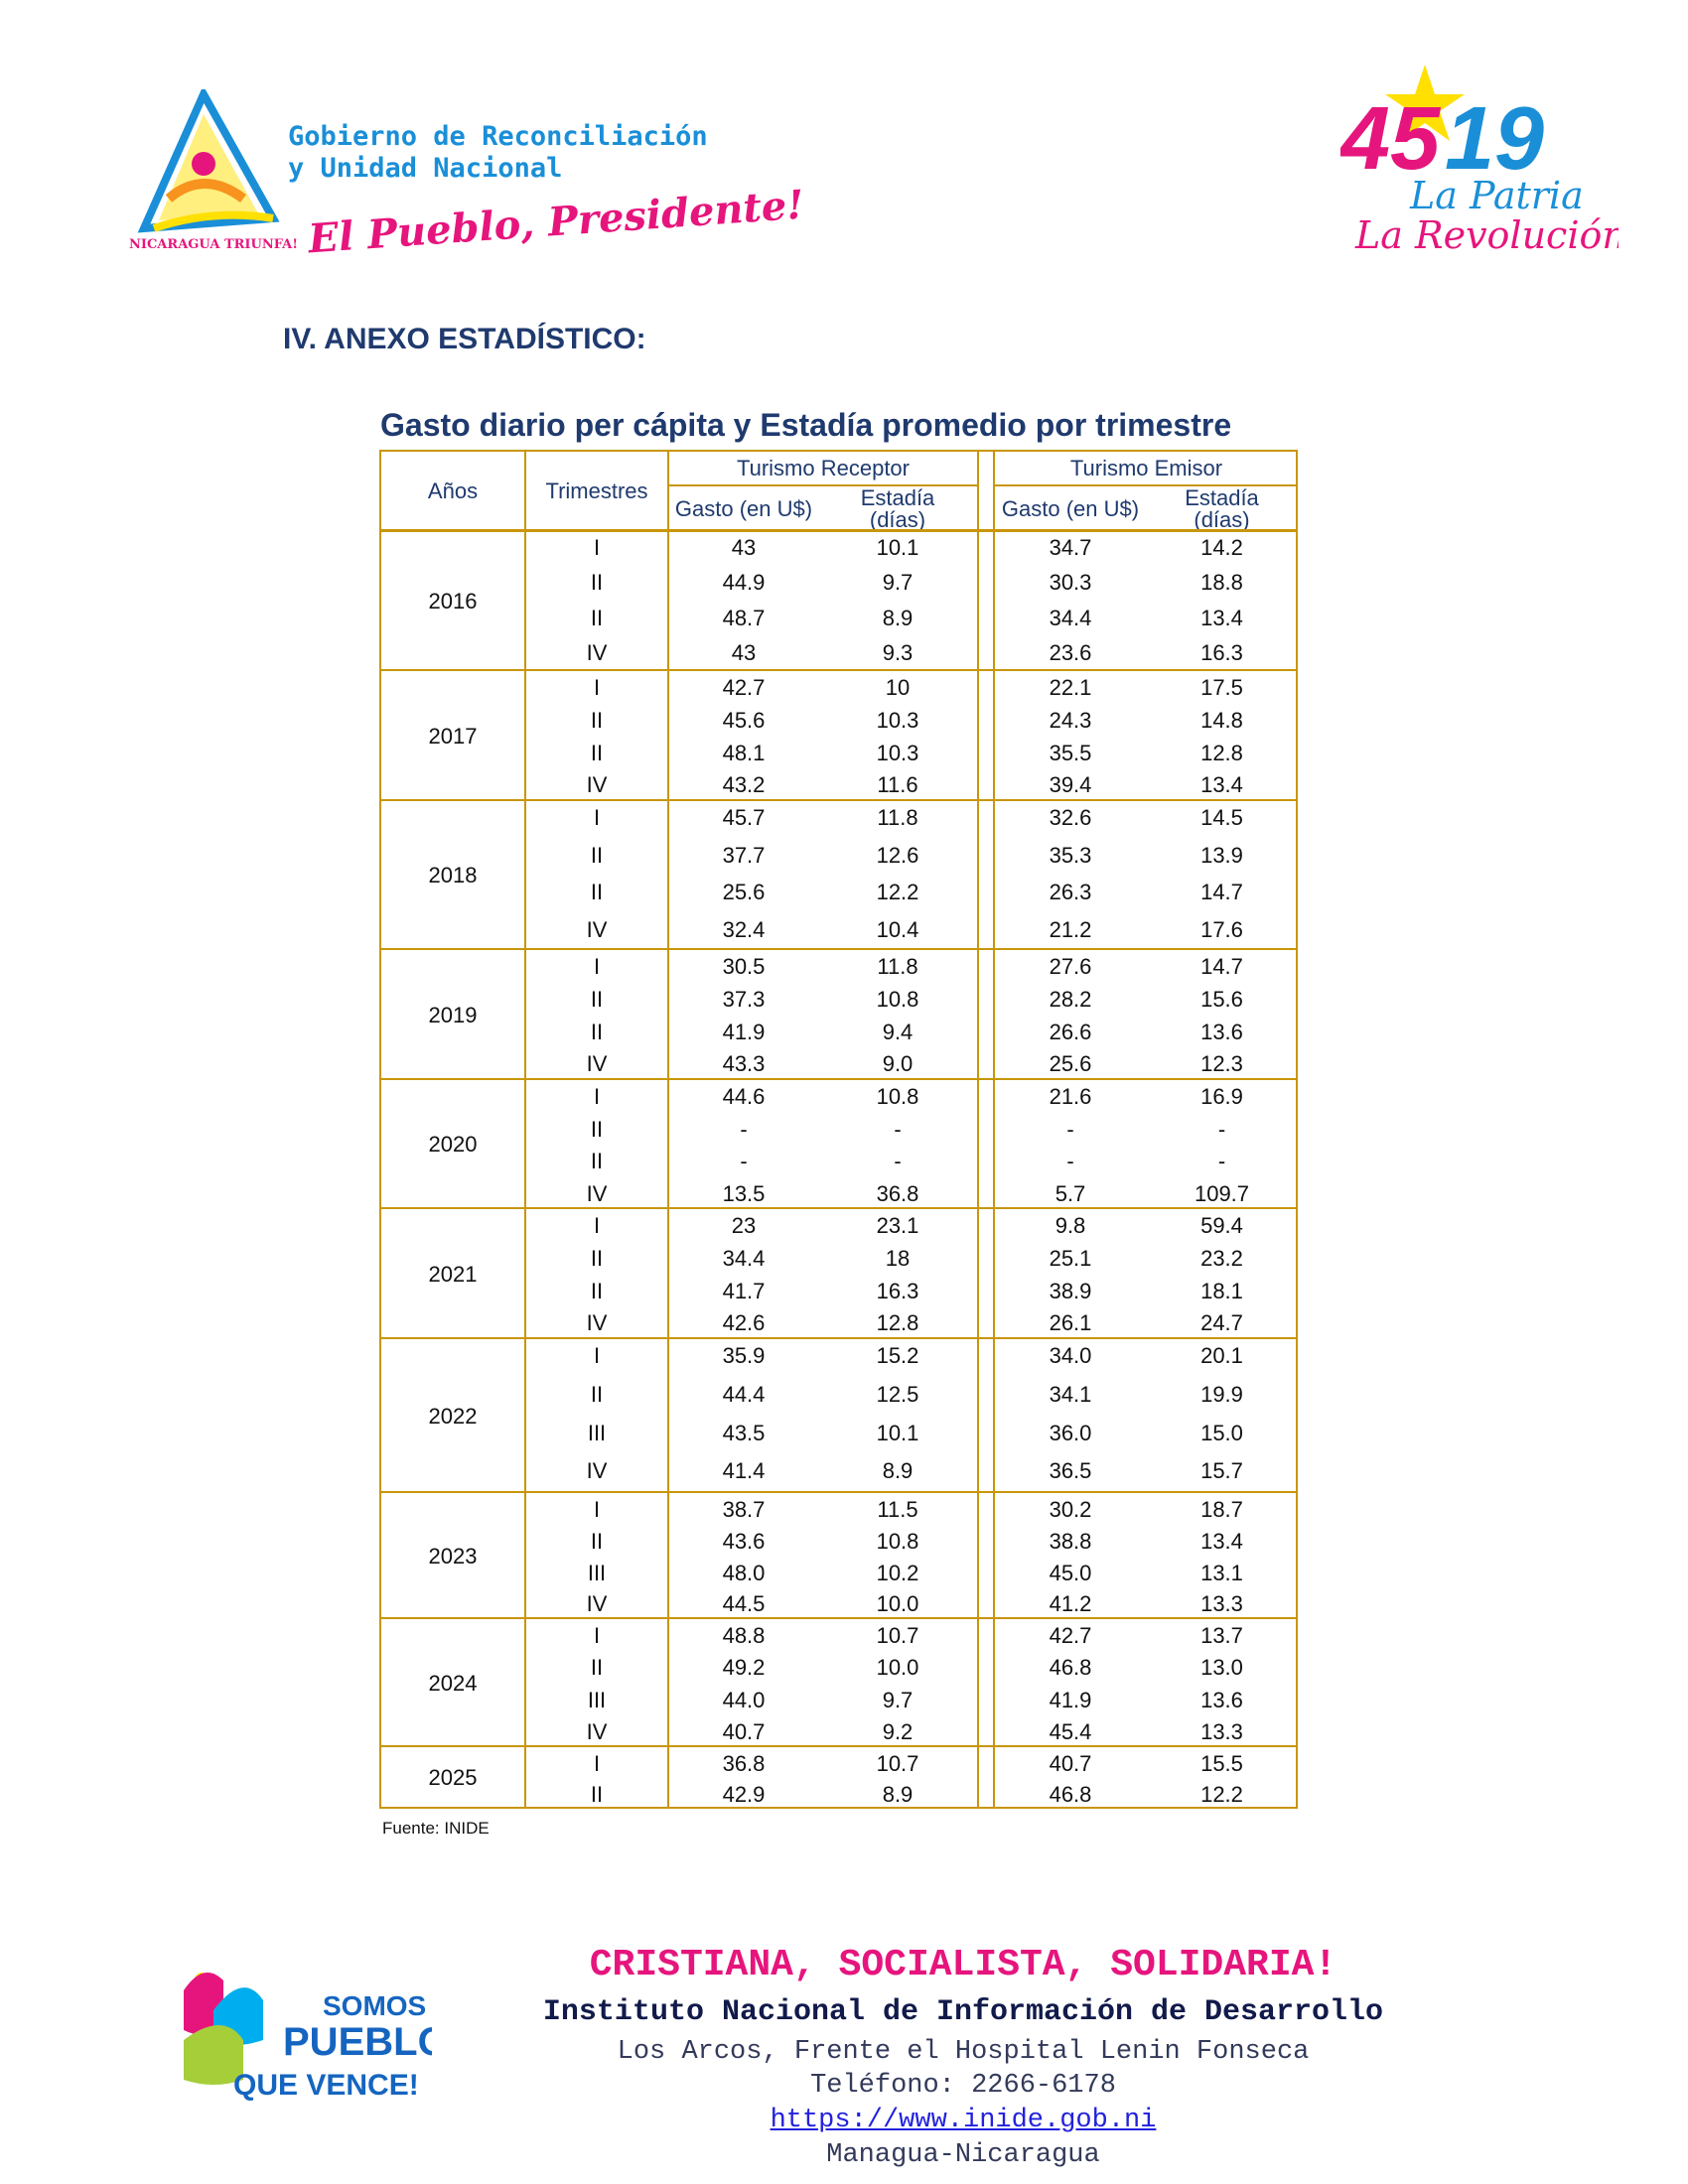 The width and height of the screenshot is (1688, 2184). What do you see at coordinates (1070, 1129) in the screenshot?
I see `emisor-gasto-cell: -` at bounding box center [1070, 1129].